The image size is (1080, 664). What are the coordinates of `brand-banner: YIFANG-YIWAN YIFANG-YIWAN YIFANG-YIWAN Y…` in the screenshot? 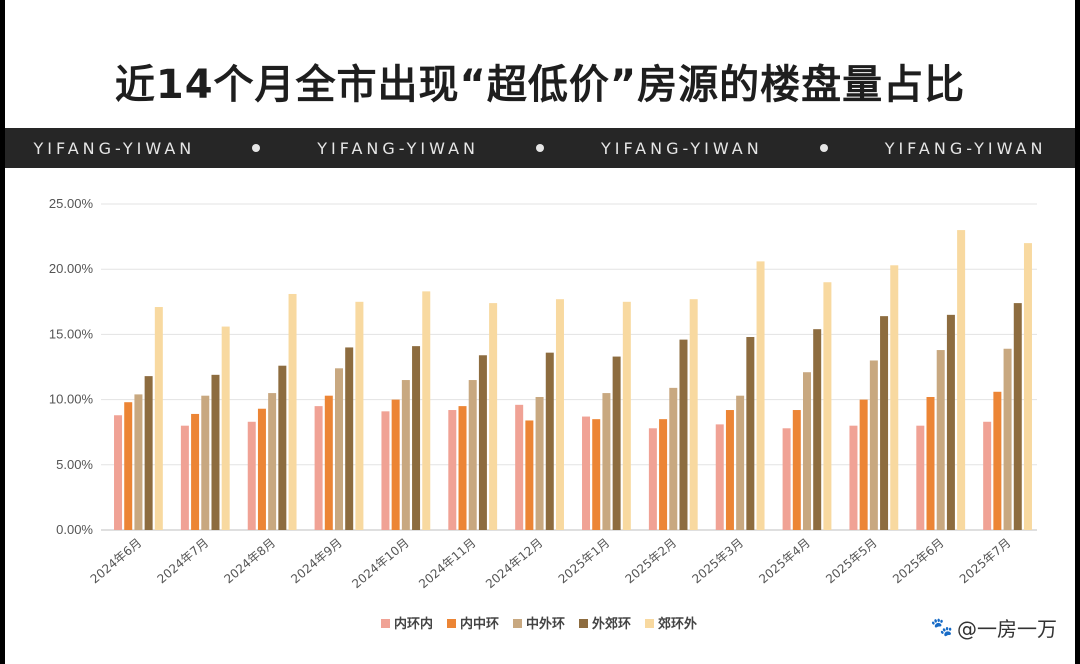 It's located at (540, 148).